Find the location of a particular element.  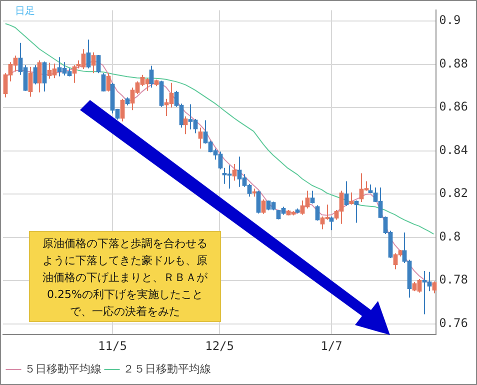

y-tick-label: 0.78 is located at coordinates (453, 279).